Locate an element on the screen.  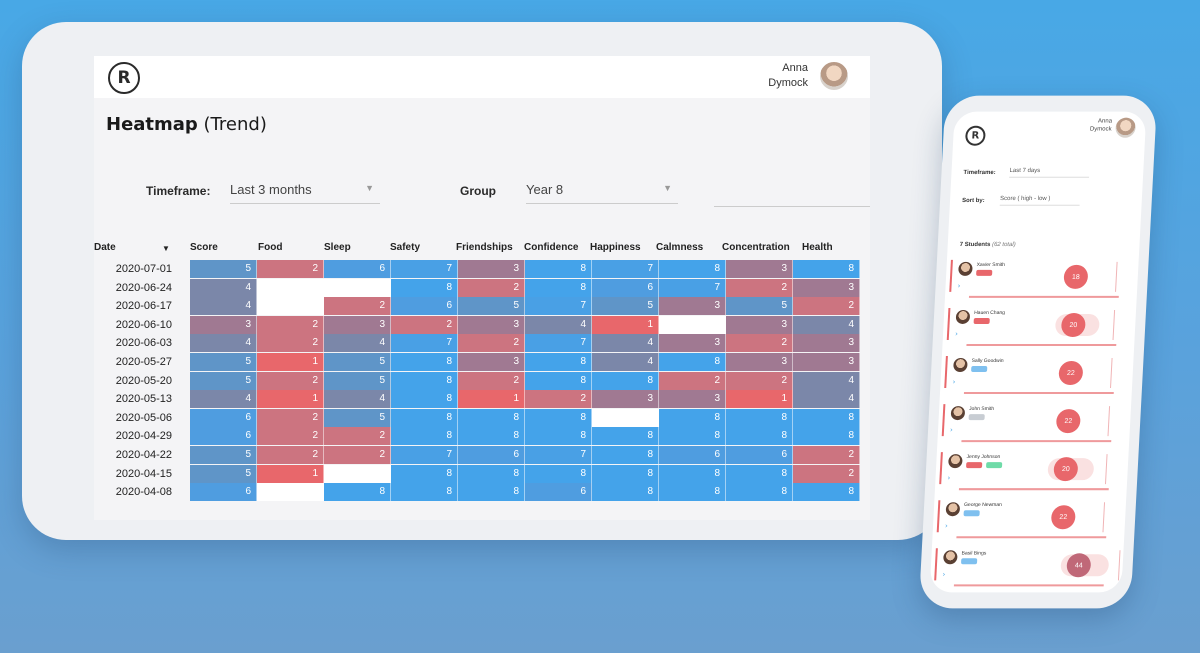
column-header-health: Health is located at coordinates (817, 247).